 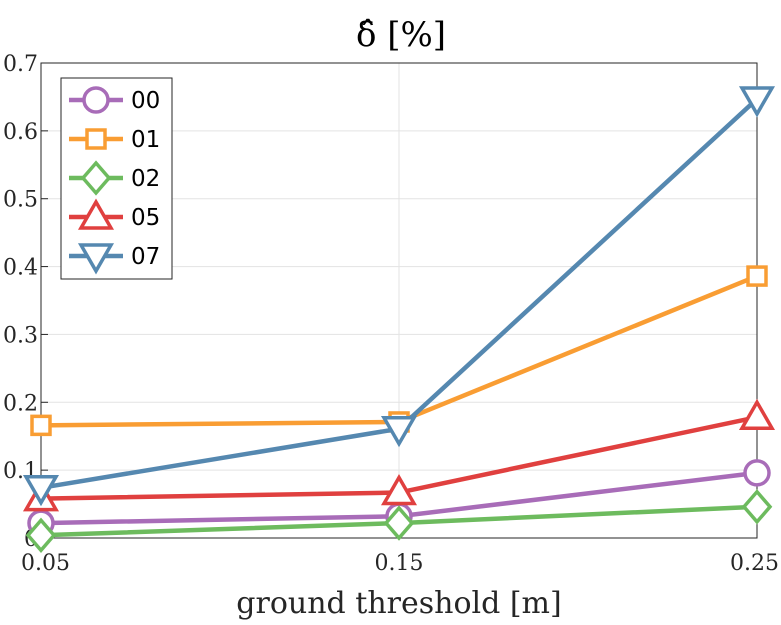 I want to click on legend-item-00: 00, so click(x=114, y=100).